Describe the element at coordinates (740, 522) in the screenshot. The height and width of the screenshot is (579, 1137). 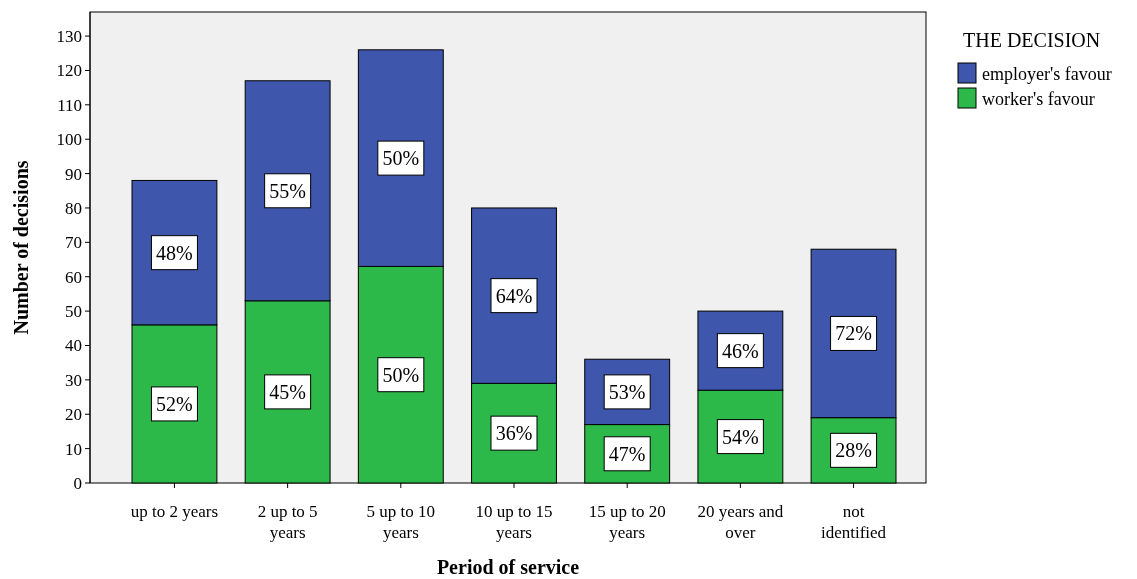
I see `x-tick-label: 20 years and over` at that location.